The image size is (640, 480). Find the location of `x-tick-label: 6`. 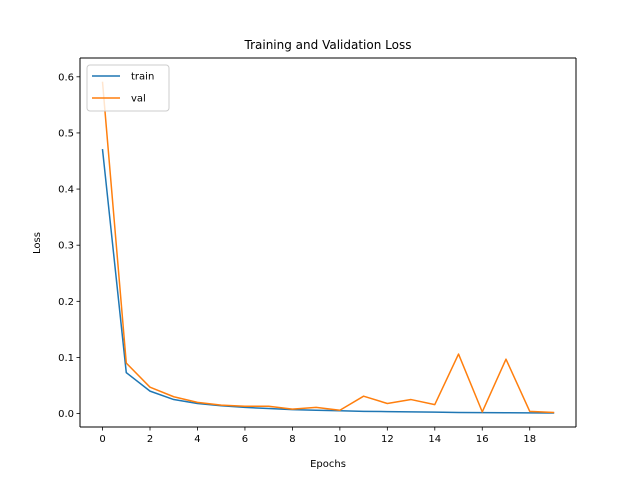

x-tick-label: 6 is located at coordinates (245, 439).